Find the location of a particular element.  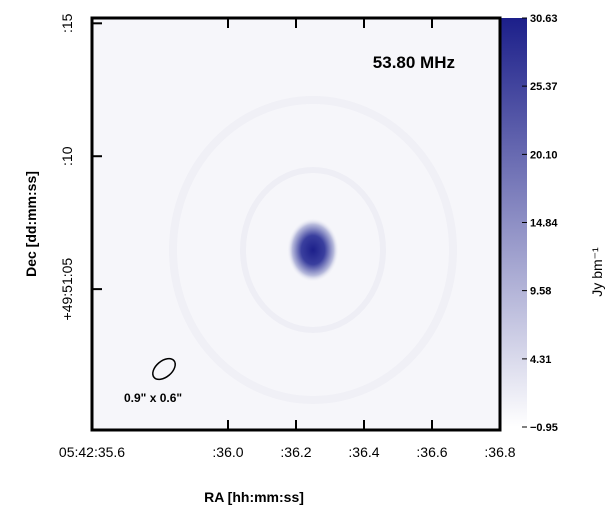

colorbar-tick-label: 9.58 is located at coordinates (540, 292).